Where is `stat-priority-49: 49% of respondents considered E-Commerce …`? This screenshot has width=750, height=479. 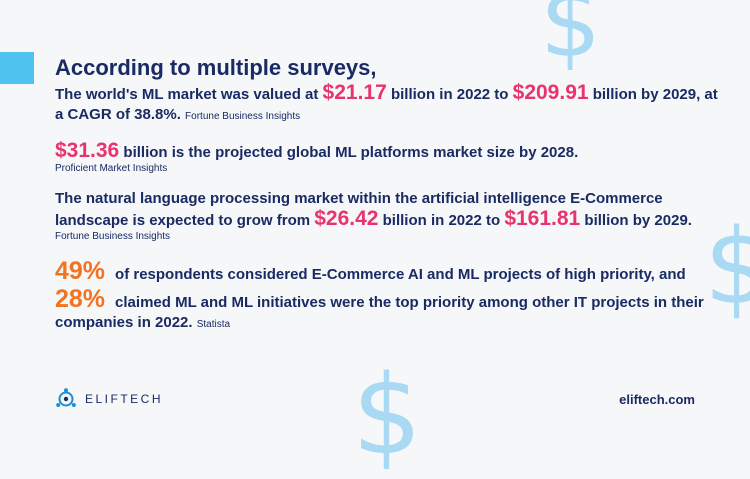
stat-priority-49: 49% of respondents considered E-Commerce … is located at coordinates (390, 272).